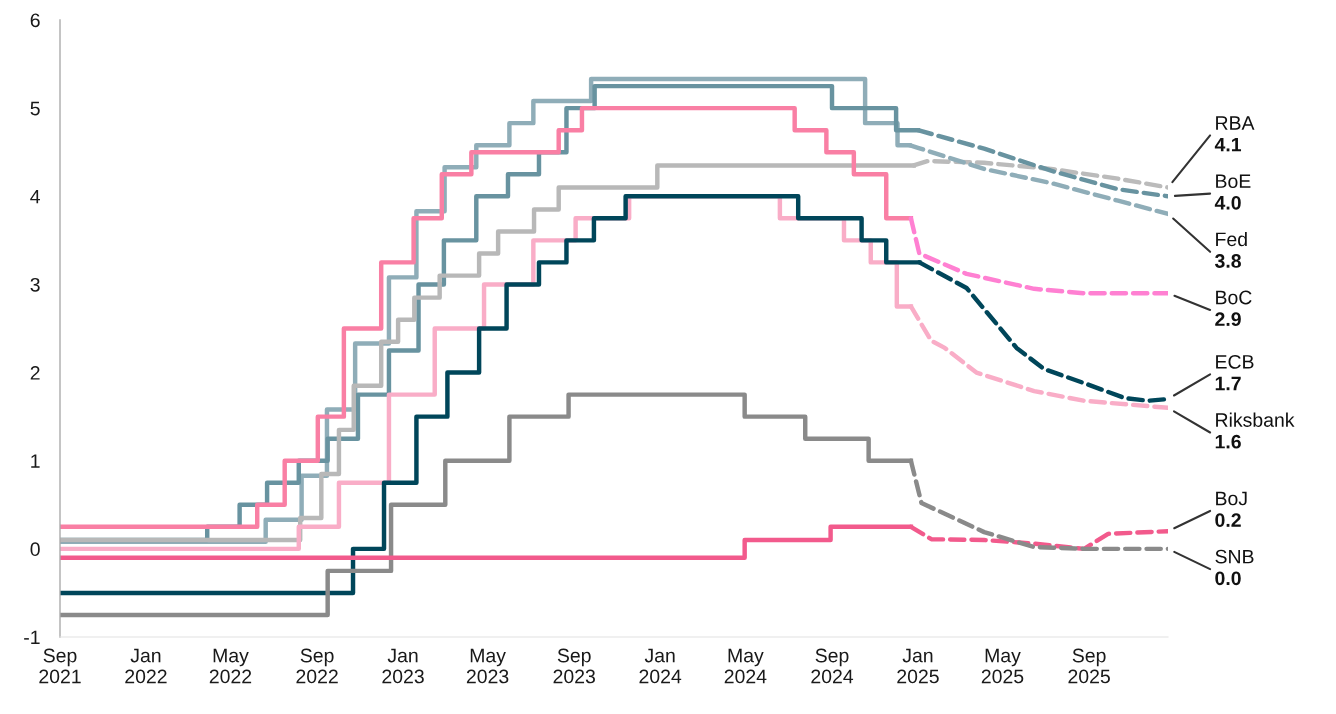 The image size is (1336, 714). Describe the element at coordinates (660, 666) in the screenshot. I see `x-tick-label: Jan 2024` at that location.